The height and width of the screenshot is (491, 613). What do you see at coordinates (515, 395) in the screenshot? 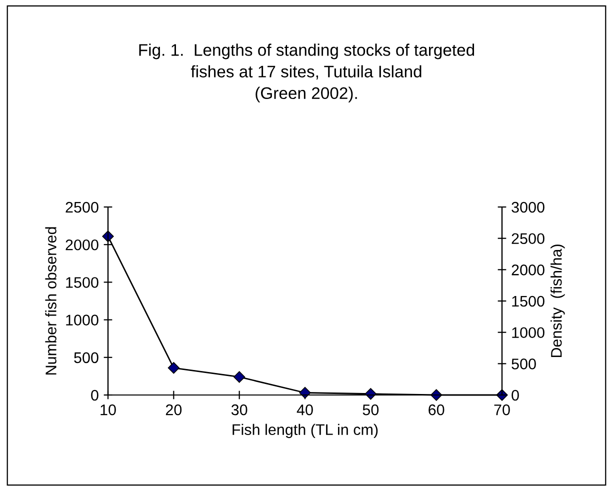
I see `y2-tick-label: 0` at bounding box center [515, 395].